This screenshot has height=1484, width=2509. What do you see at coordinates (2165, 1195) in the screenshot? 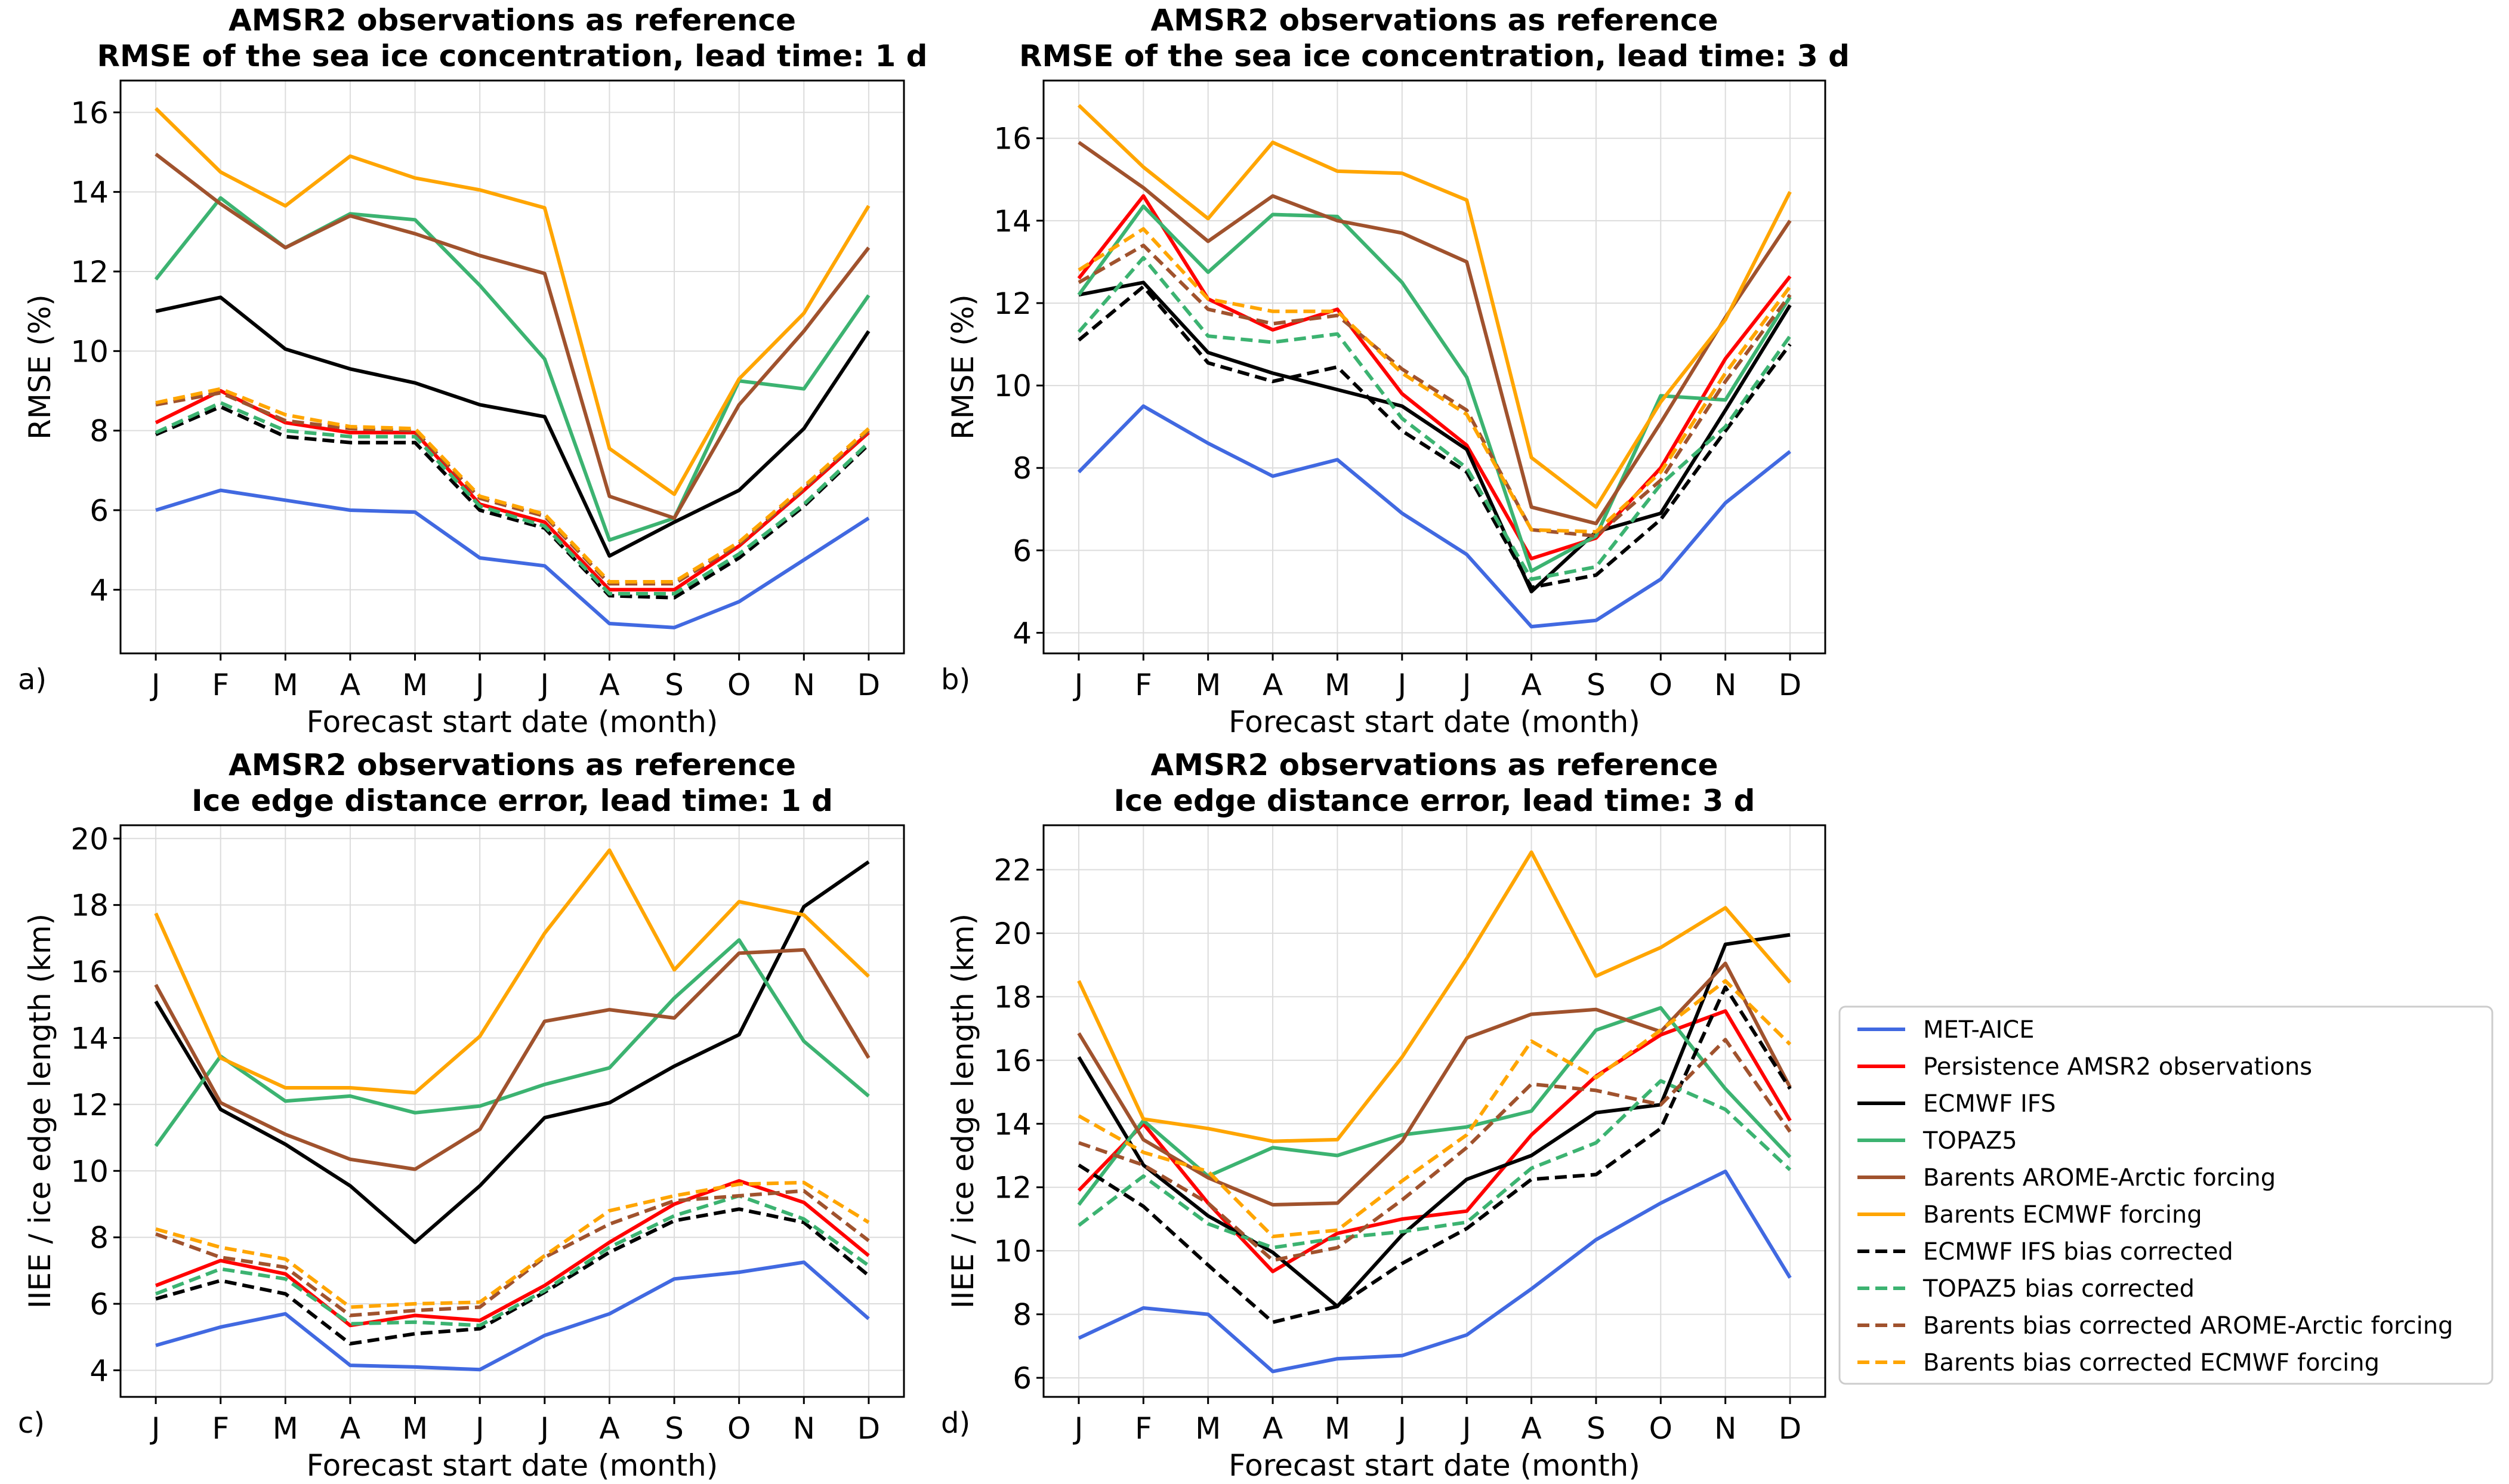
I see `legend-frame` at bounding box center [2165, 1195].